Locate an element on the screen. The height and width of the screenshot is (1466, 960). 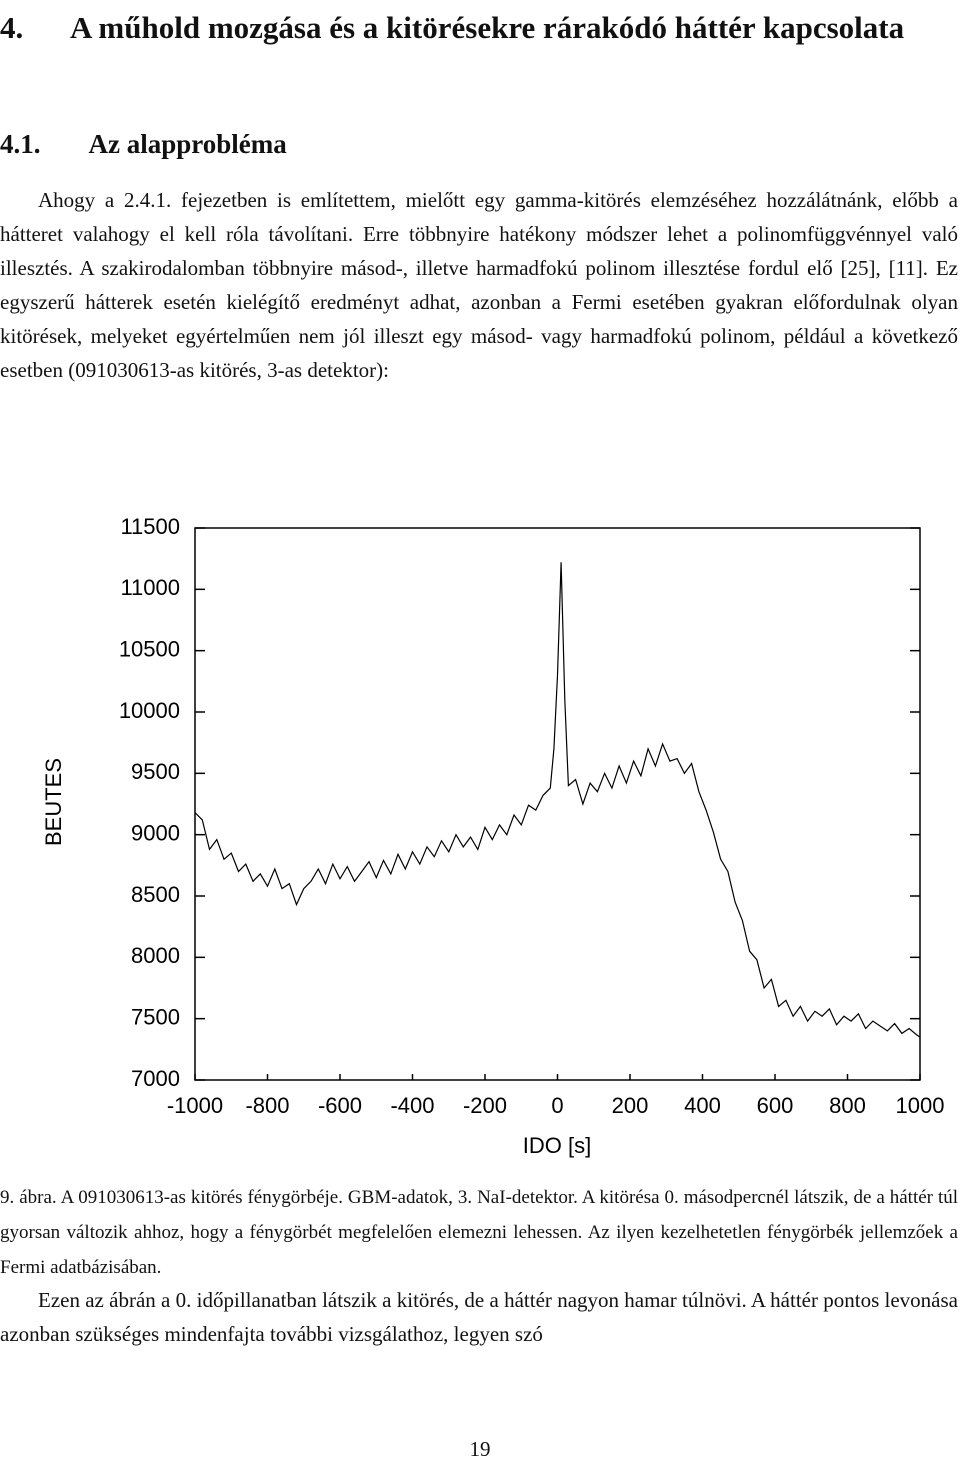
y-tick-label: 11500 is located at coordinates (150, 526).